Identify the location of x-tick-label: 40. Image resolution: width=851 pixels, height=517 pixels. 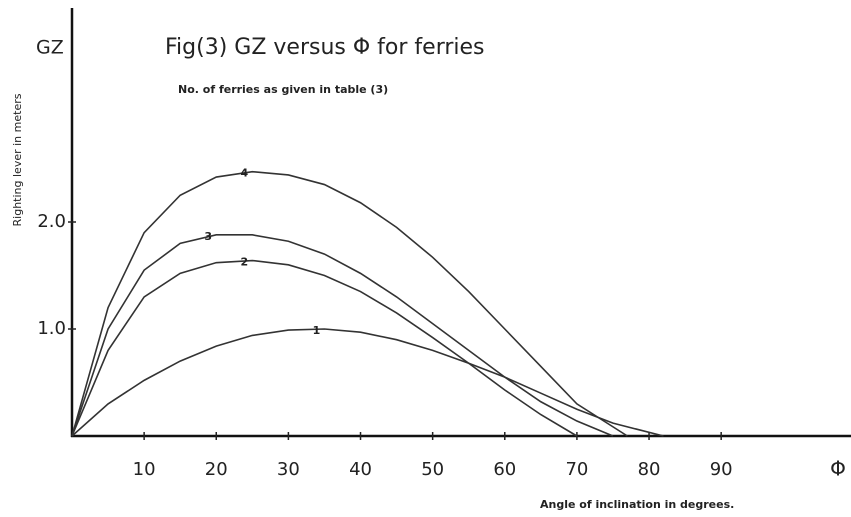
(360, 469).